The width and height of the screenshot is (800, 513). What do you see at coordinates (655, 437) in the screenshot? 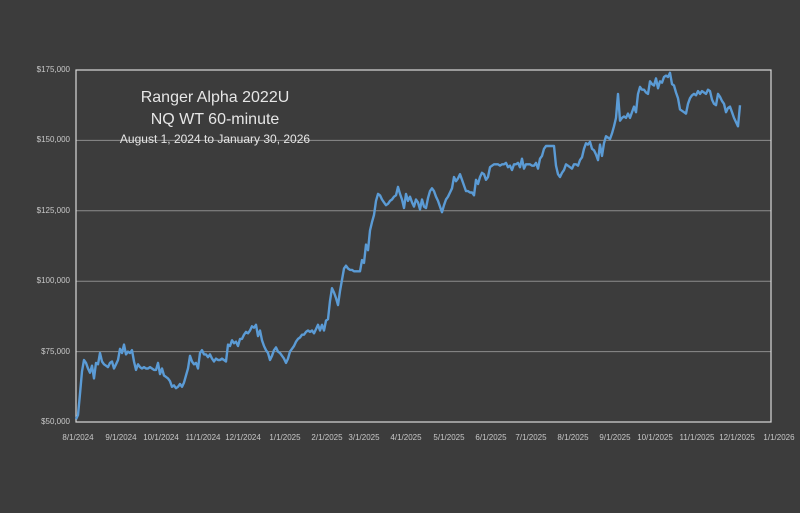
I see `x-tick-label: 10/1/2025` at bounding box center [655, 437].